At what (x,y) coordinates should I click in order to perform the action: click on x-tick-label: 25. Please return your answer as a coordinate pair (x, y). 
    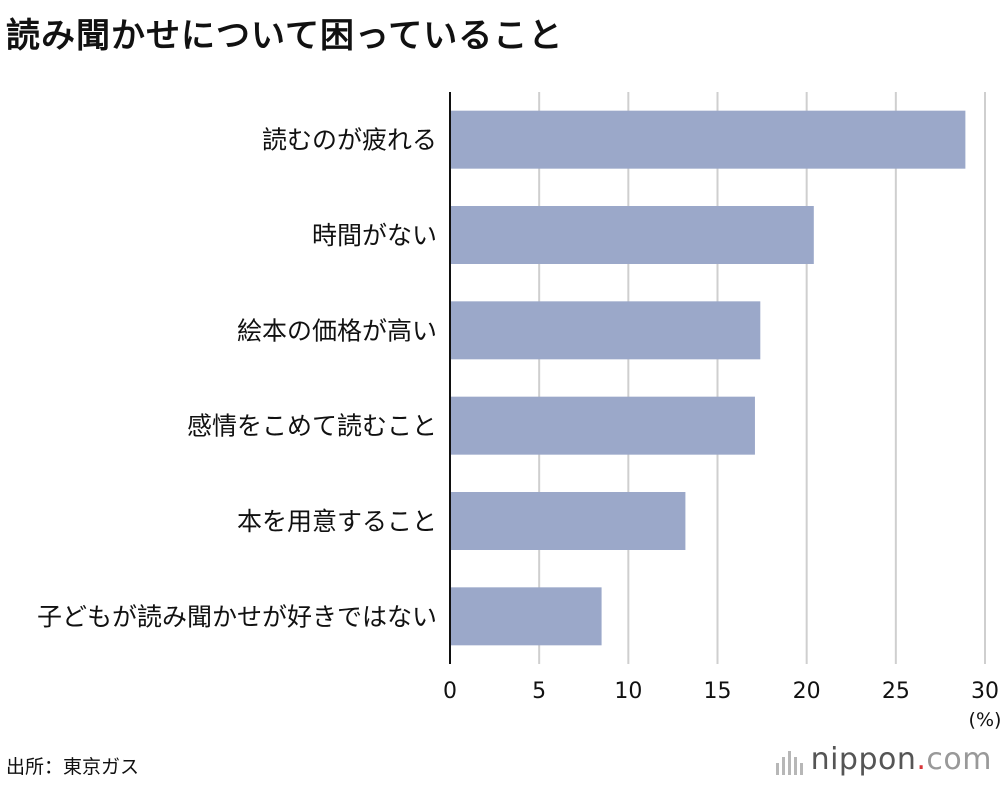
    Looking at the image, I should click on (896, 691).